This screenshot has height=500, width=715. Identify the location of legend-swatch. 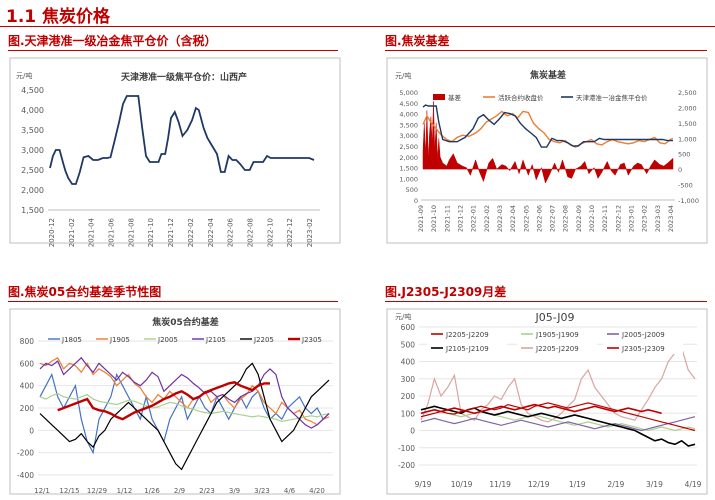
(439, 97).